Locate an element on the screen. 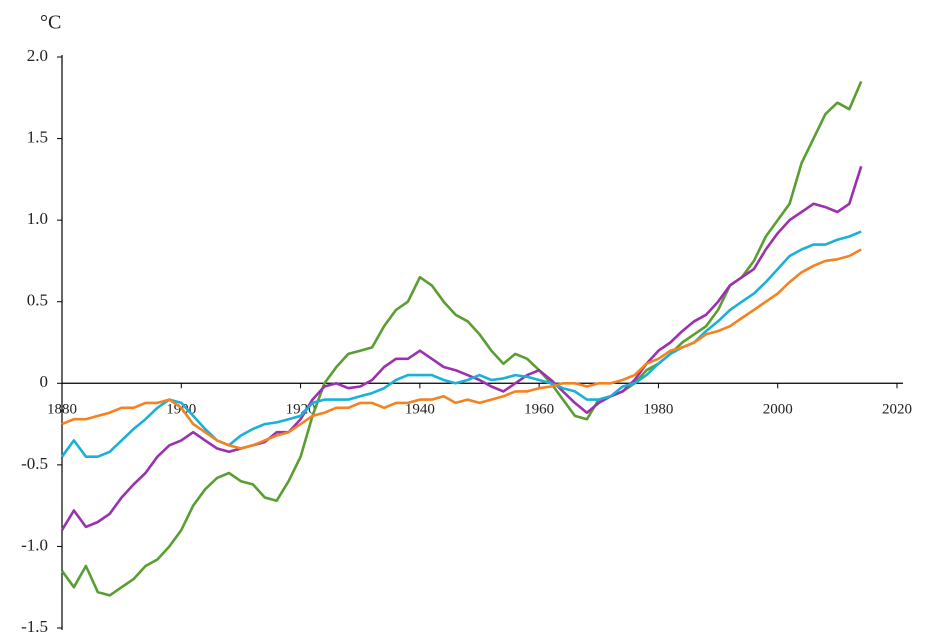  x-tick-label: 1880 is located at coordinates (62, 410).